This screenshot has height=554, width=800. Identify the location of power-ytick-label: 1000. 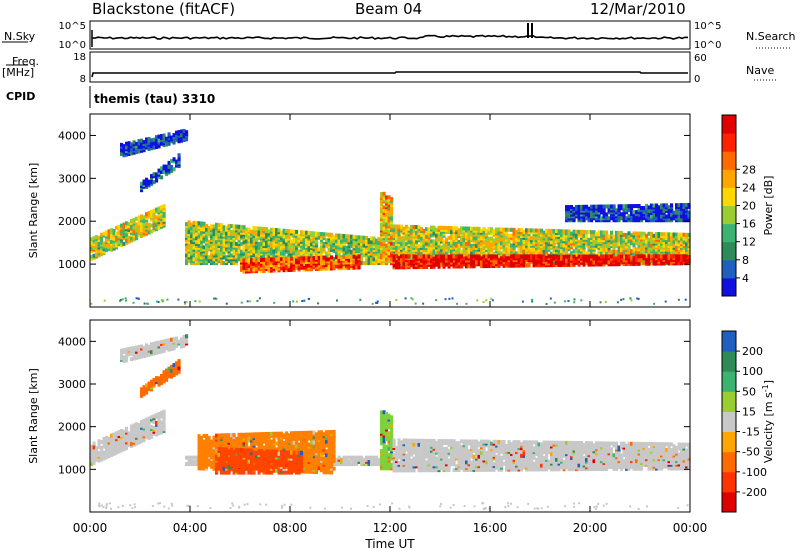
(72, 264).